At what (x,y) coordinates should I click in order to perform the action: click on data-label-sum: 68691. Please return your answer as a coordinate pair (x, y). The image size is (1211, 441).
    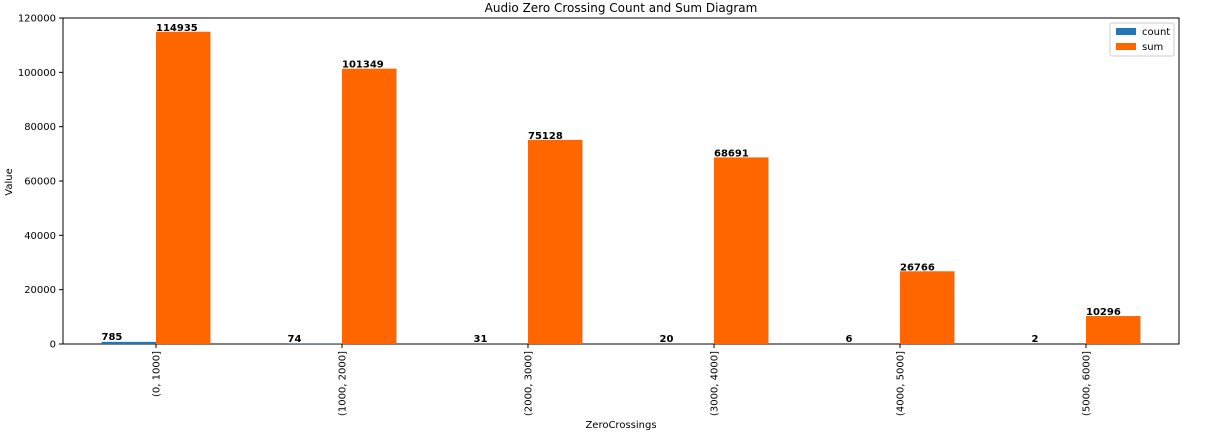
    Looking at the image, I should click on (731, 153).